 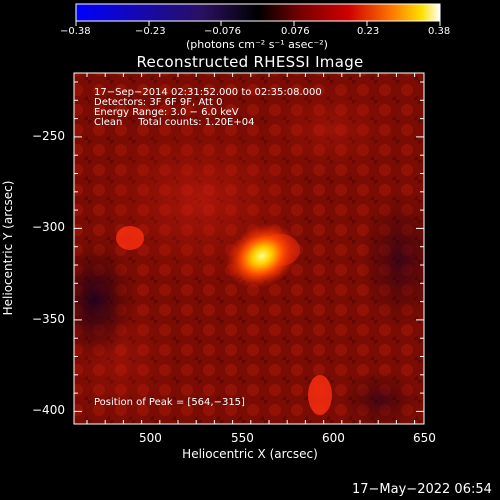 What do you see at coordinates (169, 402) in the screenshot?
I see `peak-position: Position of Peak = [564,−315]` at bounding box center [169, 402].